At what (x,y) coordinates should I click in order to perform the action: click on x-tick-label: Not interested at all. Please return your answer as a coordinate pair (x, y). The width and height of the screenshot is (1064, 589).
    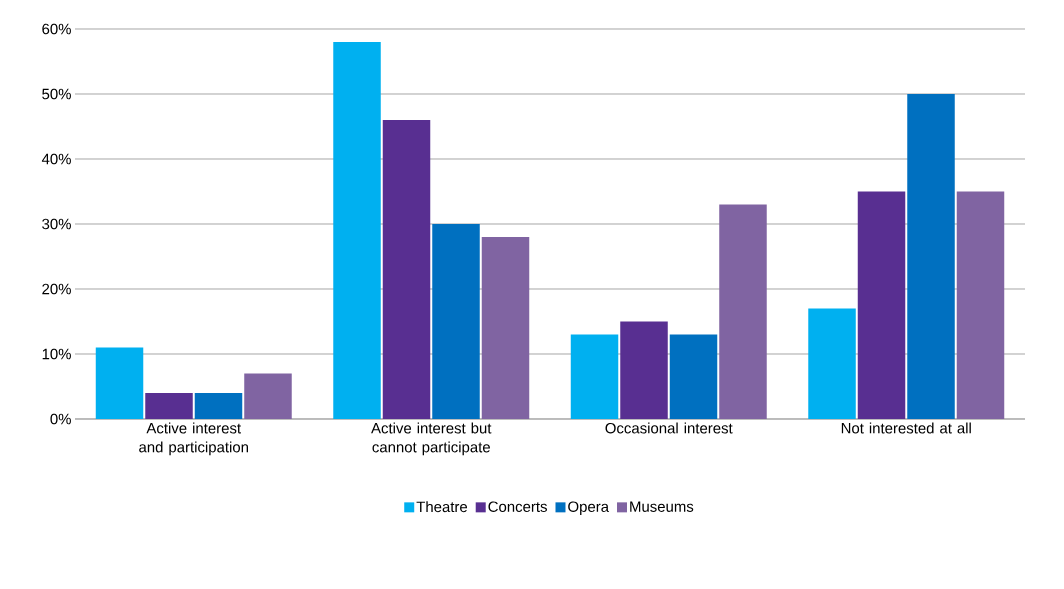
    Looking at the image, I should click on (906, 428).